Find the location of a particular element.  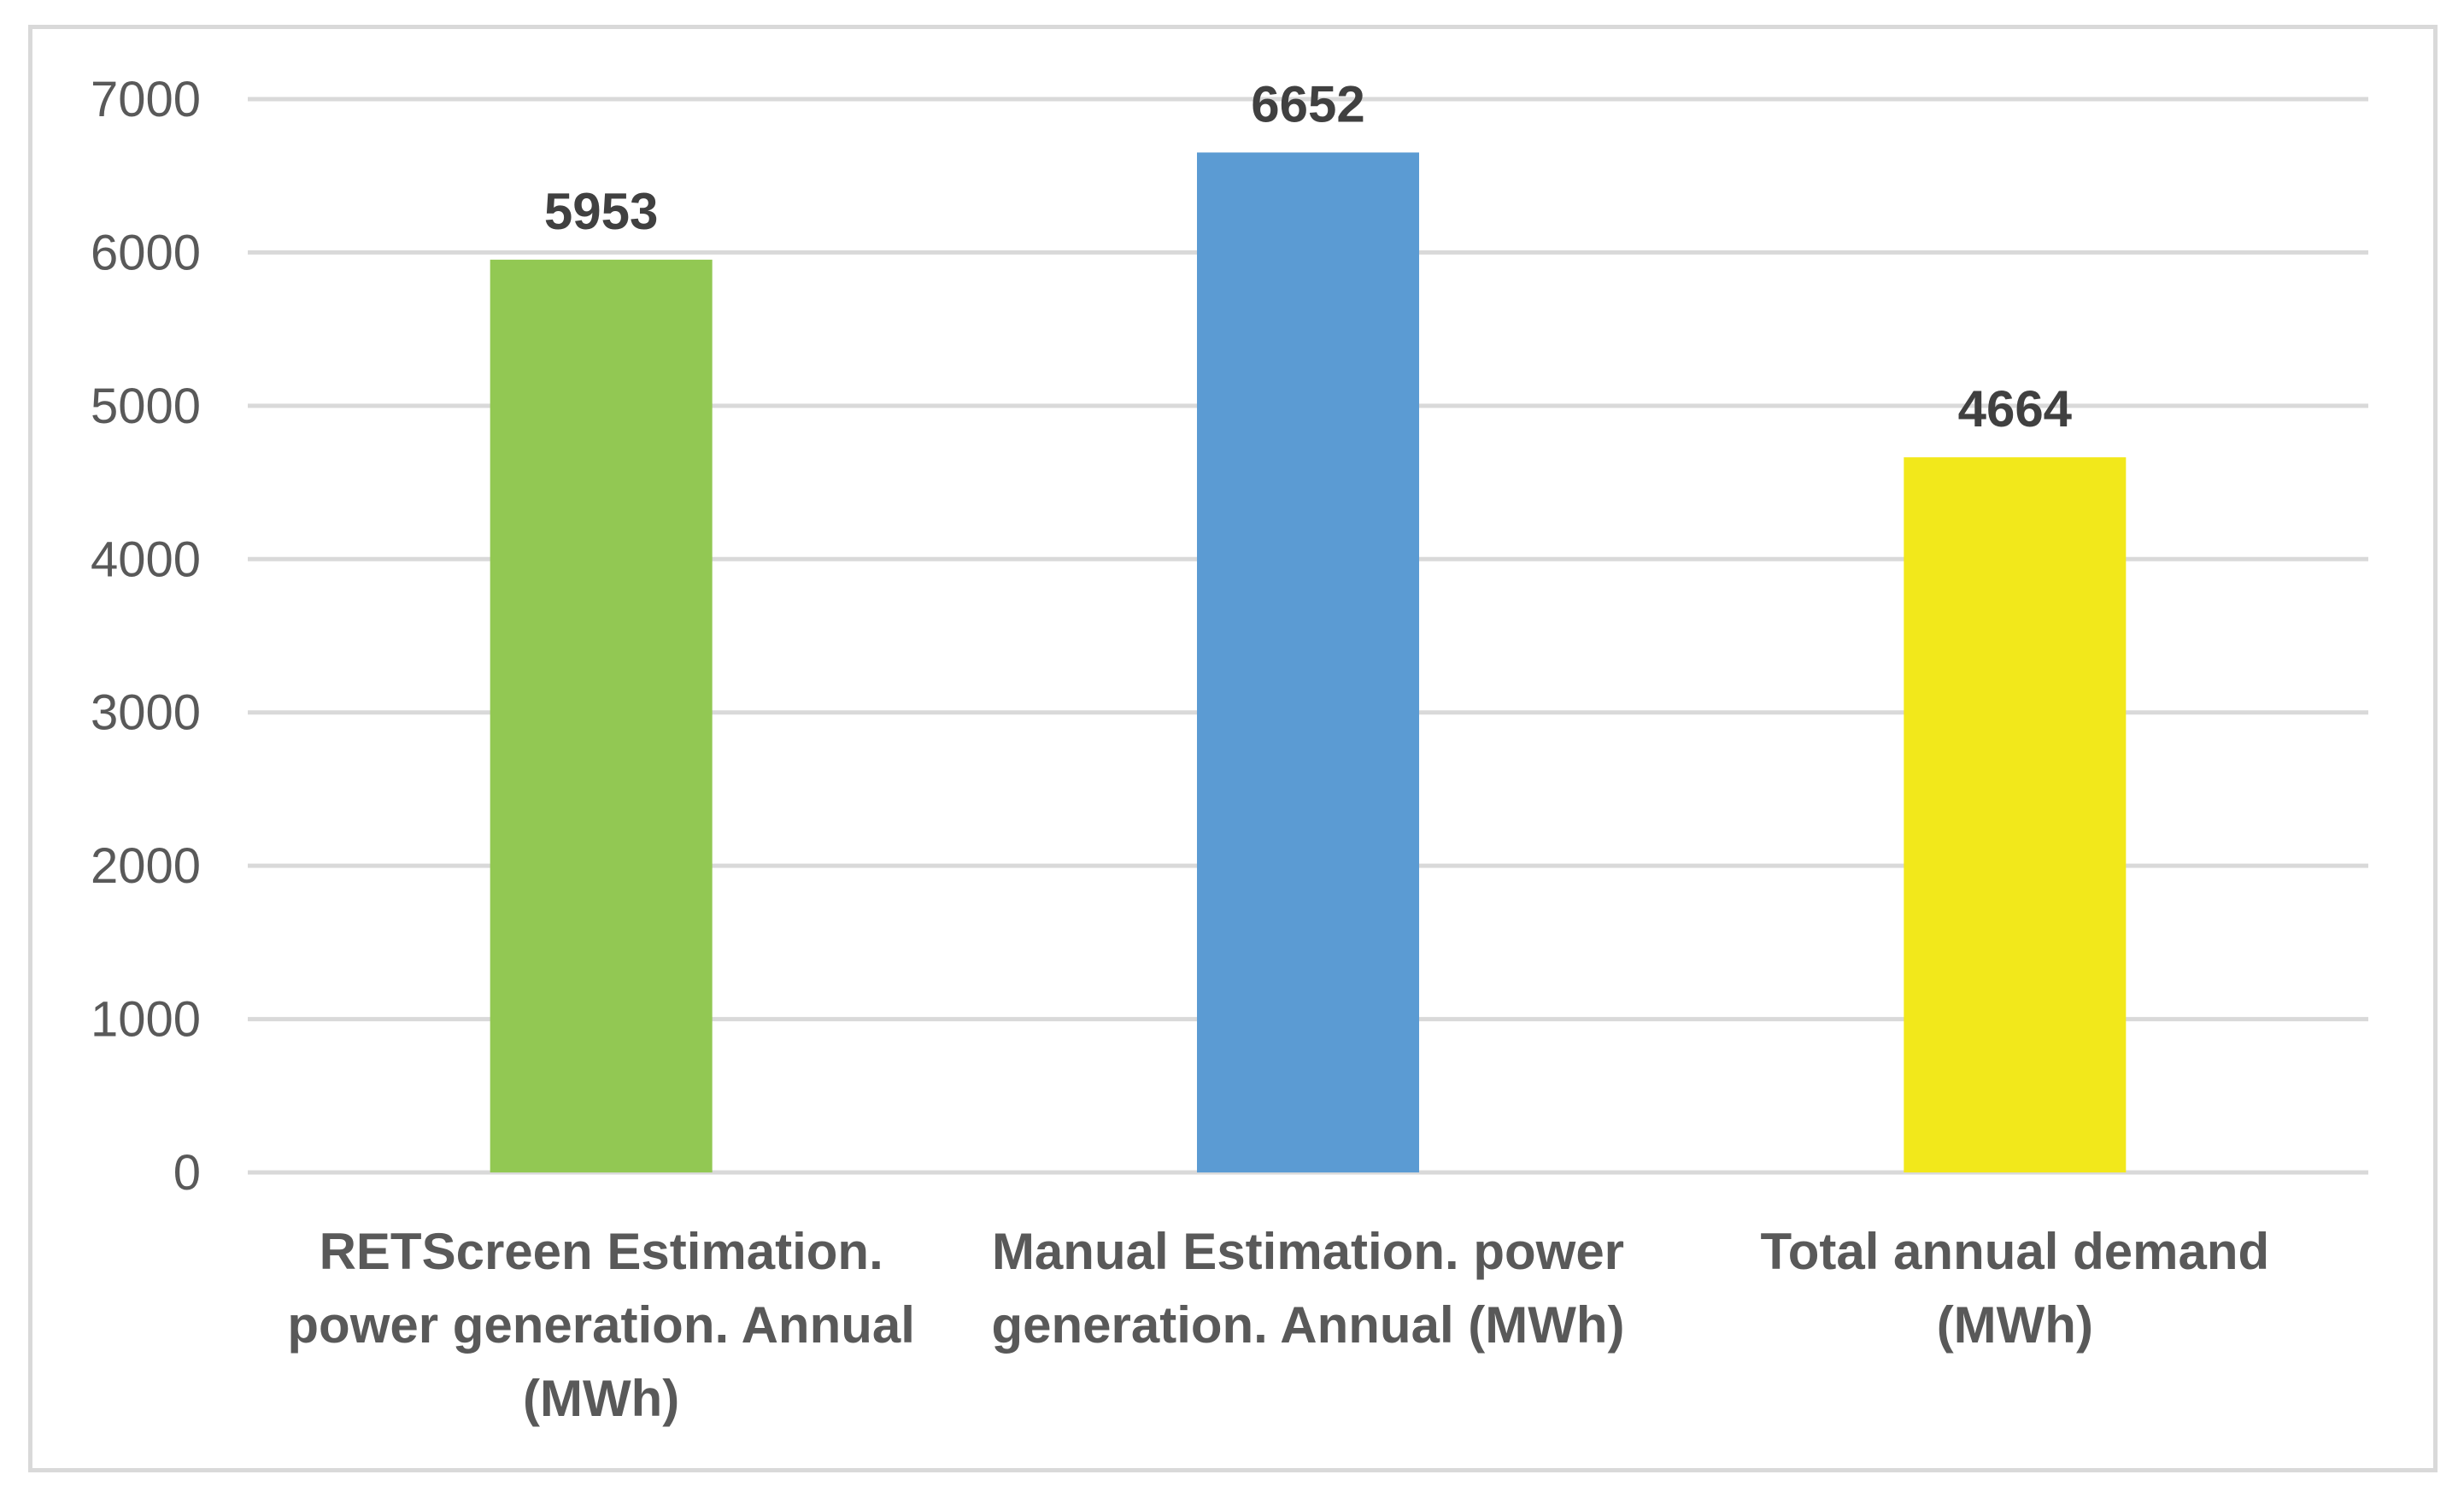

y-tick-label: 2000 is located at coordinates (146, 866).